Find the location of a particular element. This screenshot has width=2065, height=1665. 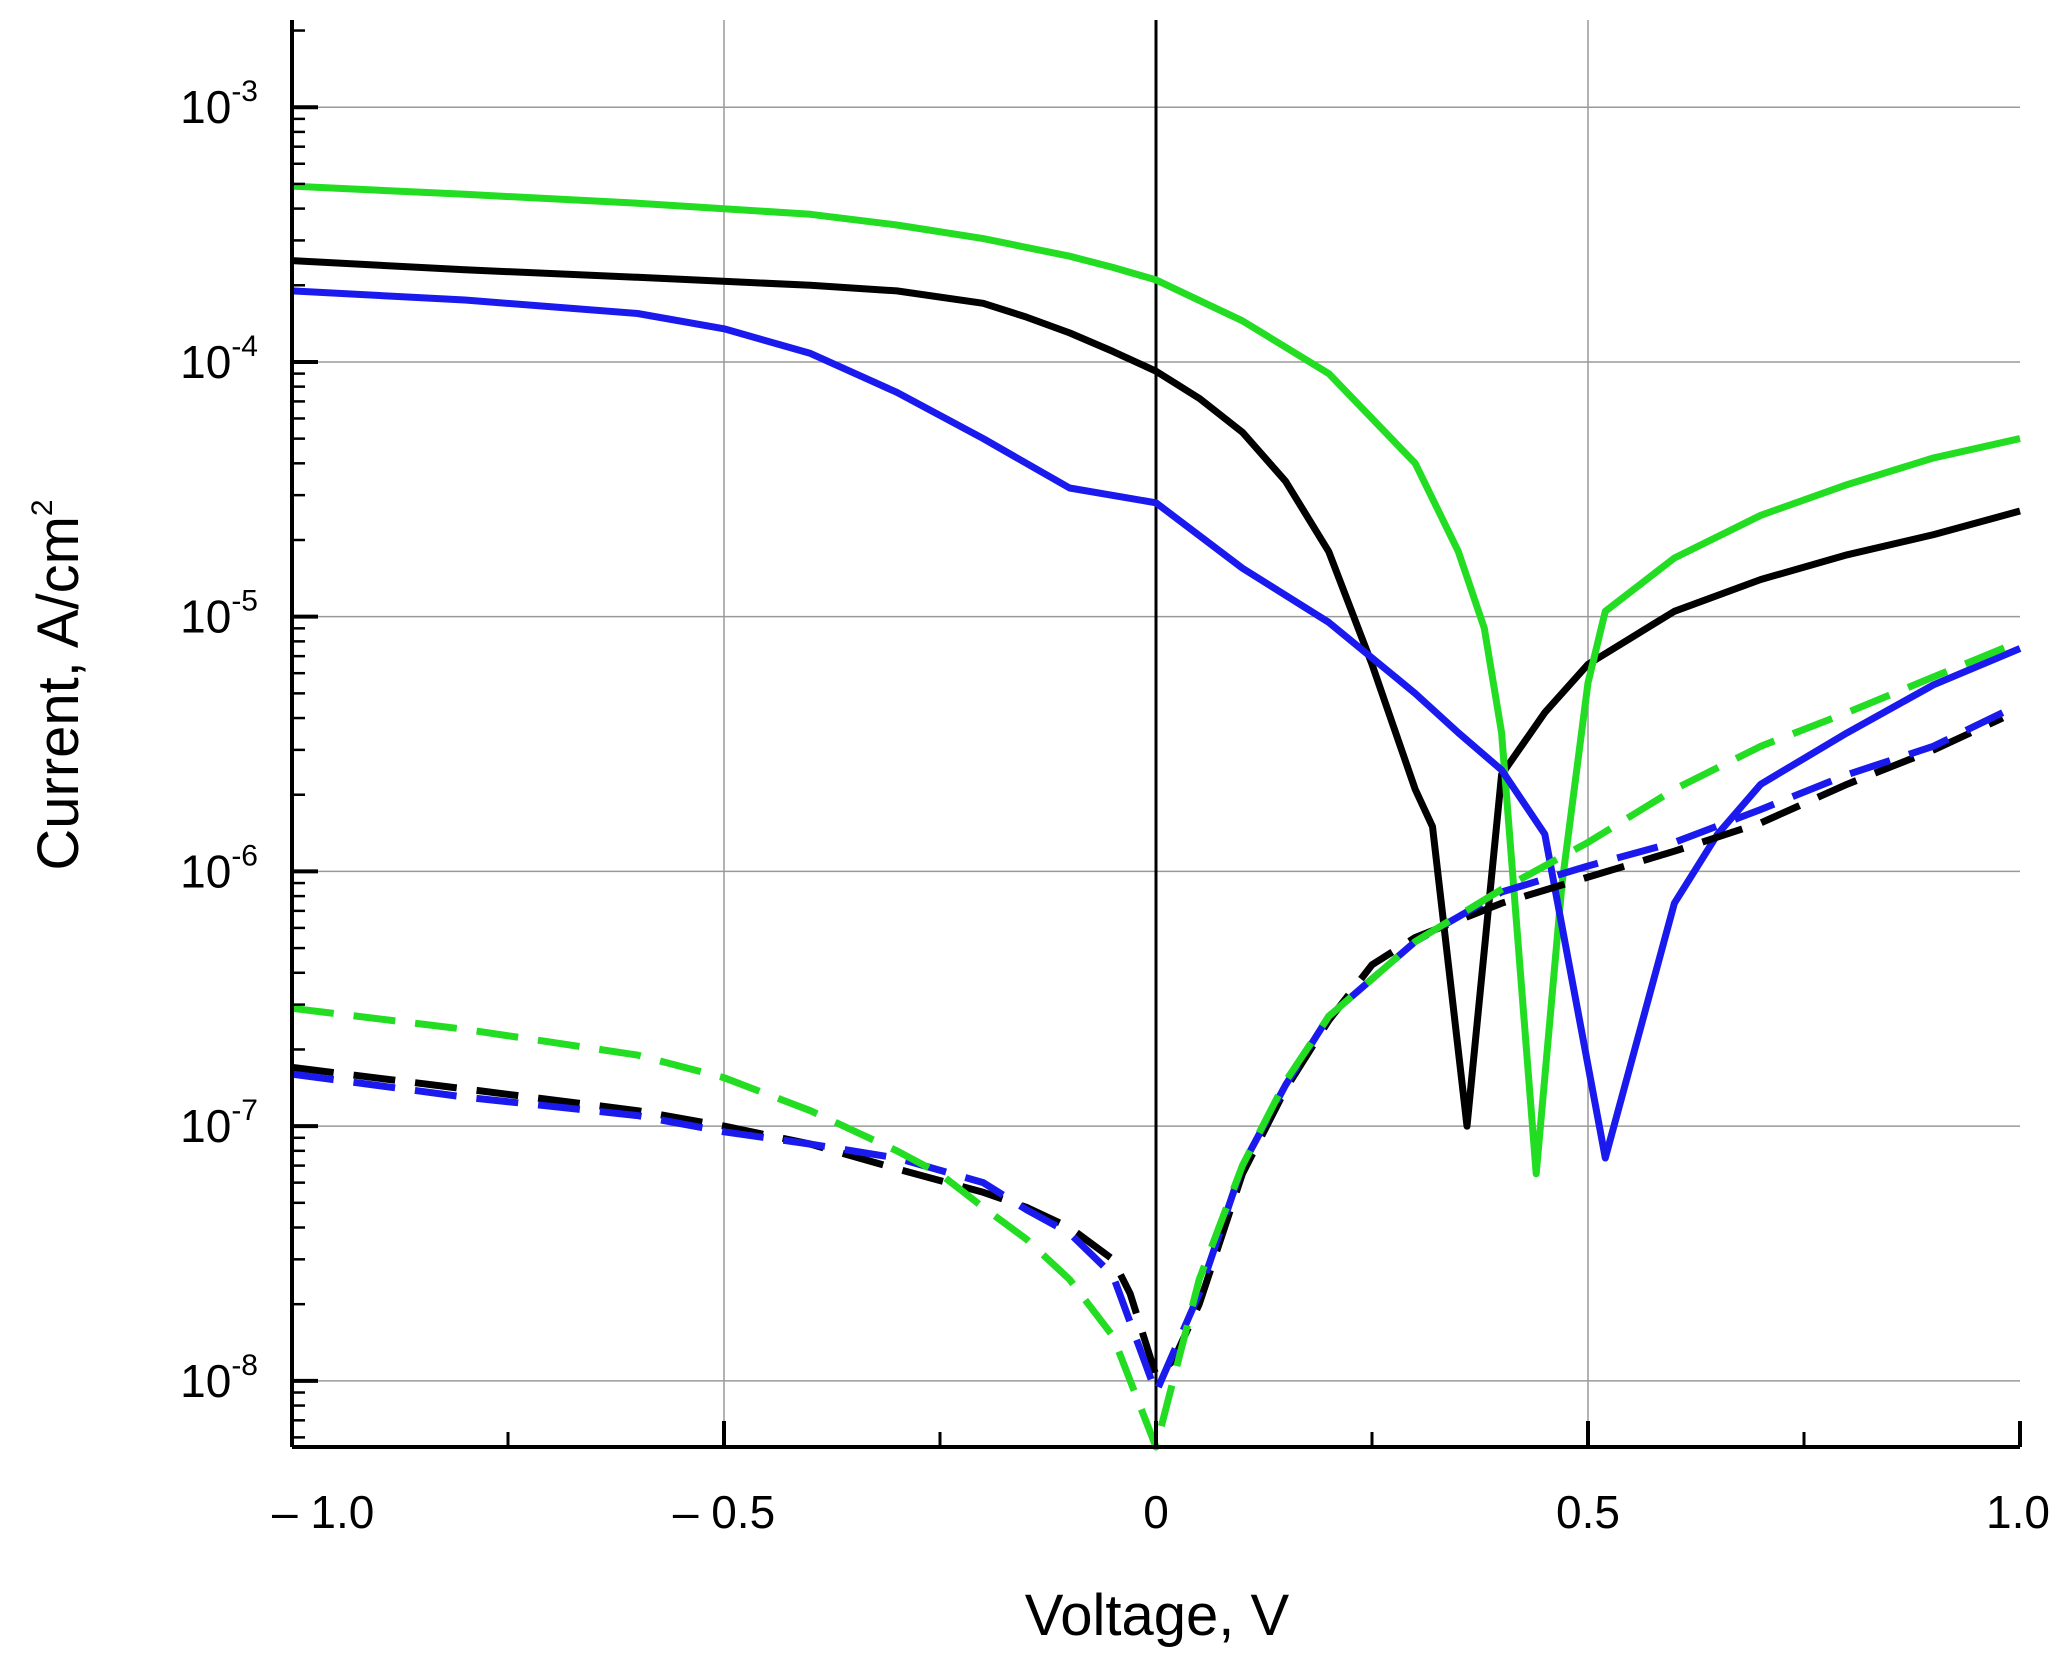

y-tick-label-exponent: -4 is located at coordinates (244, 346).